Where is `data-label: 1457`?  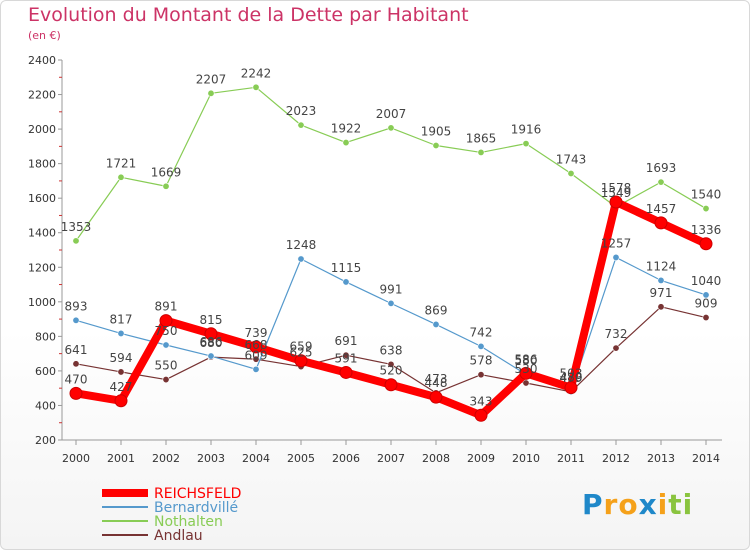 data-label: 1457 is located at coordinates (661, 209).